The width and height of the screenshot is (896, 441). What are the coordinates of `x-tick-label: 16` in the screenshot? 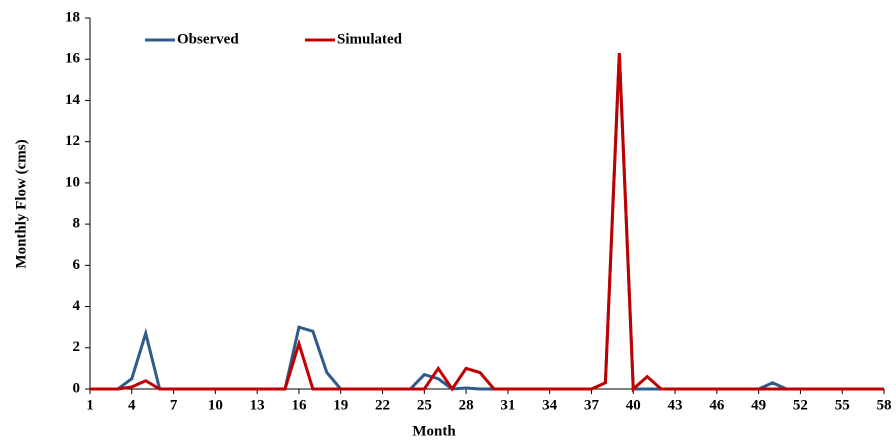 It's located at (299, 405).